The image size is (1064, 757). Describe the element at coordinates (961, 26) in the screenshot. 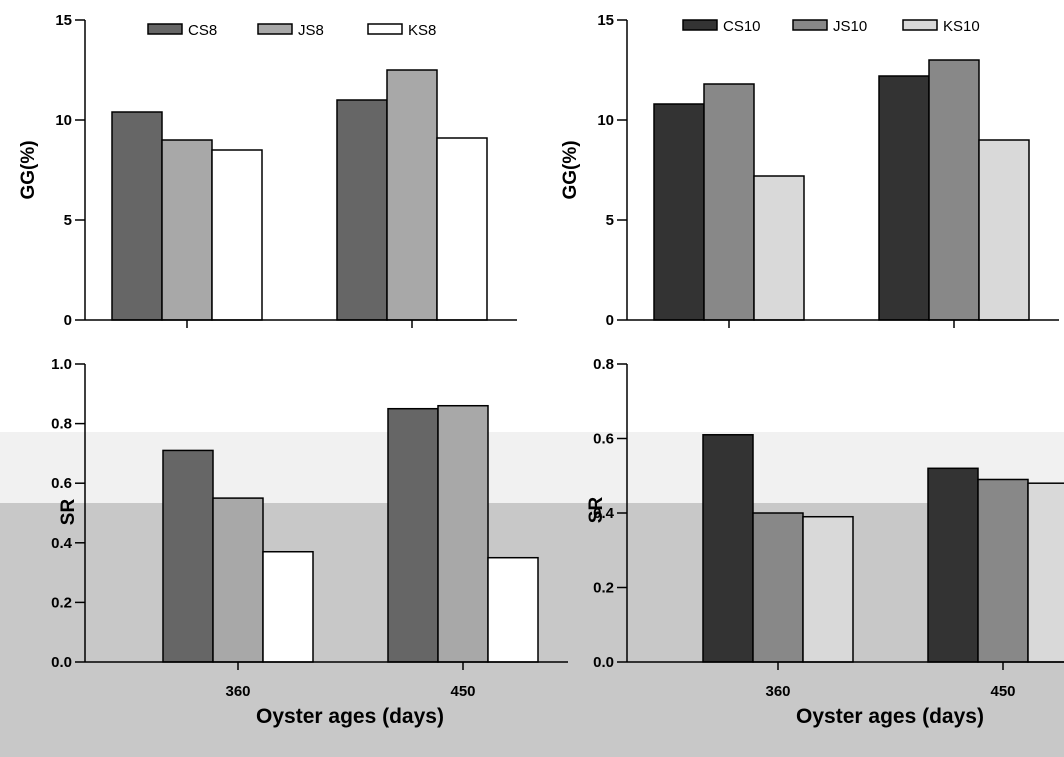

I see `legend-label-ks10: KS10` at that location.